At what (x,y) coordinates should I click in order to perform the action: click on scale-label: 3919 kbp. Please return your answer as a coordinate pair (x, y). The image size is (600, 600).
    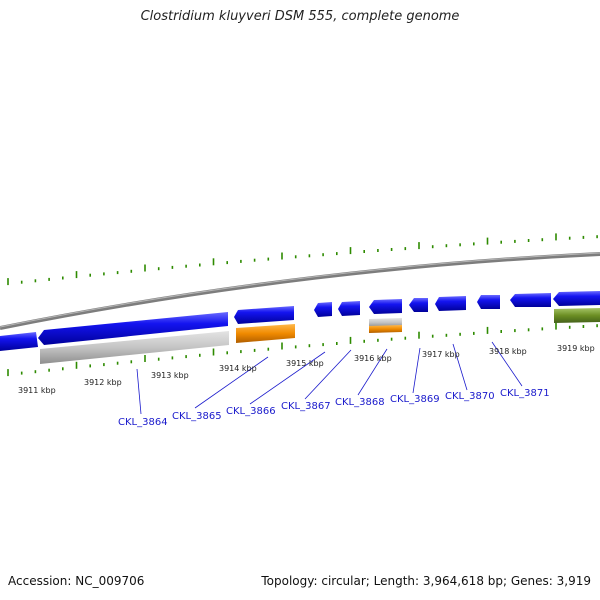
    Looking at the image, I should click on (576, 348).